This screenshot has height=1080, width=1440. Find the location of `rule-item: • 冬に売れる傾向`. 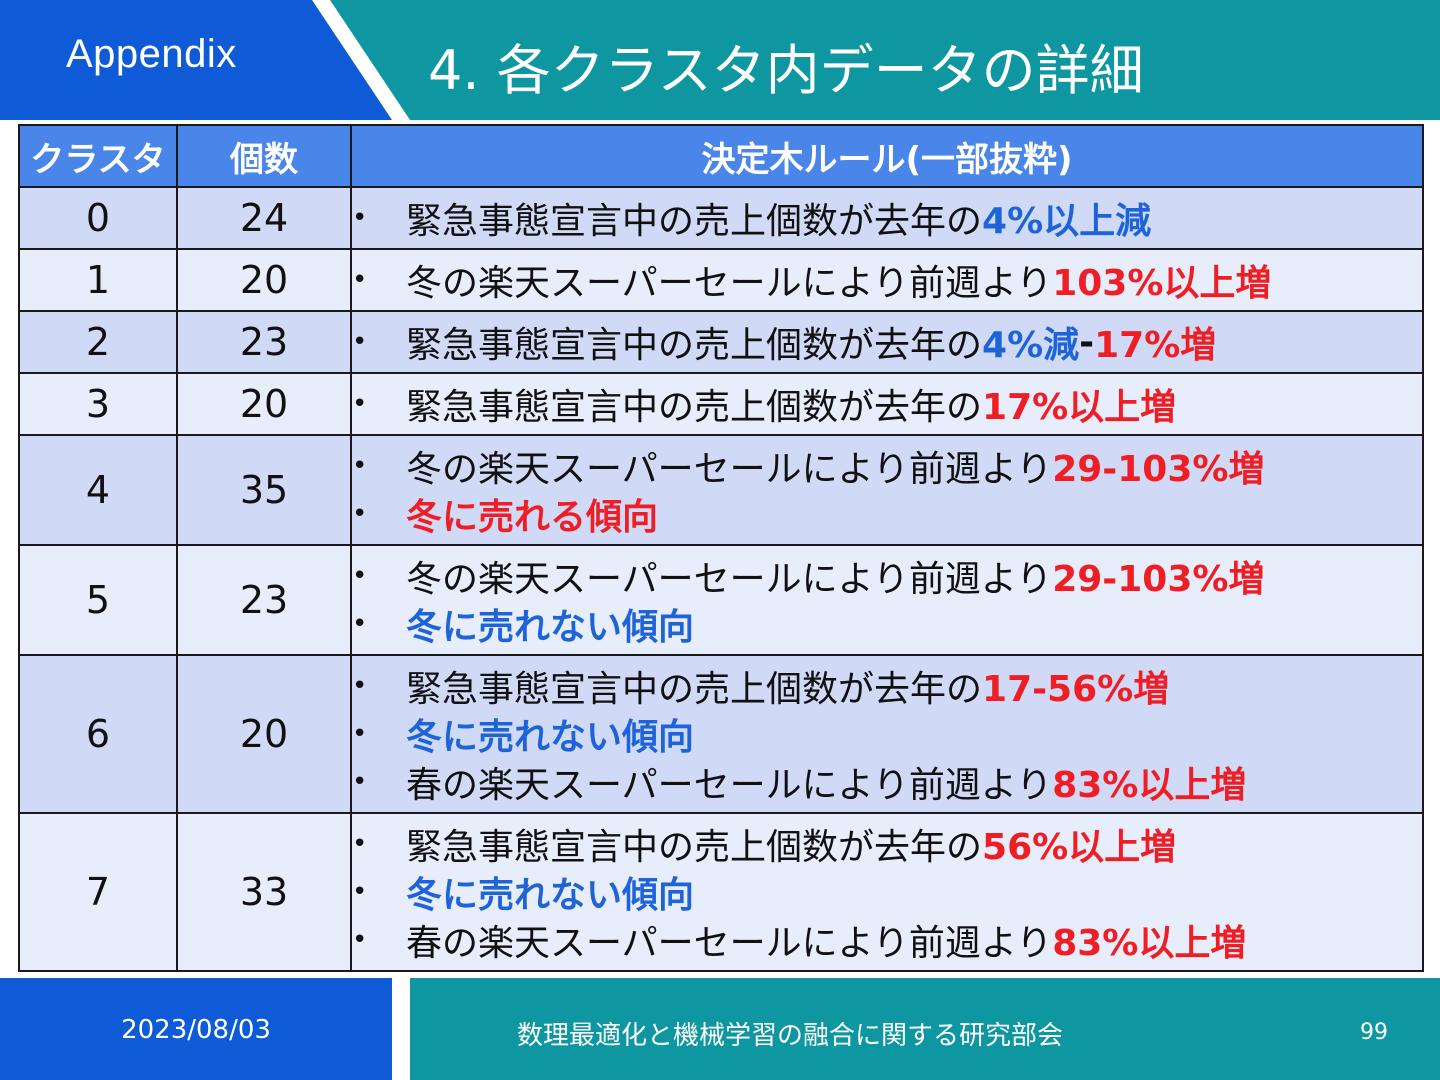

rule-item: • 冬に売れる傾向 is located at coordinates (887, 514).